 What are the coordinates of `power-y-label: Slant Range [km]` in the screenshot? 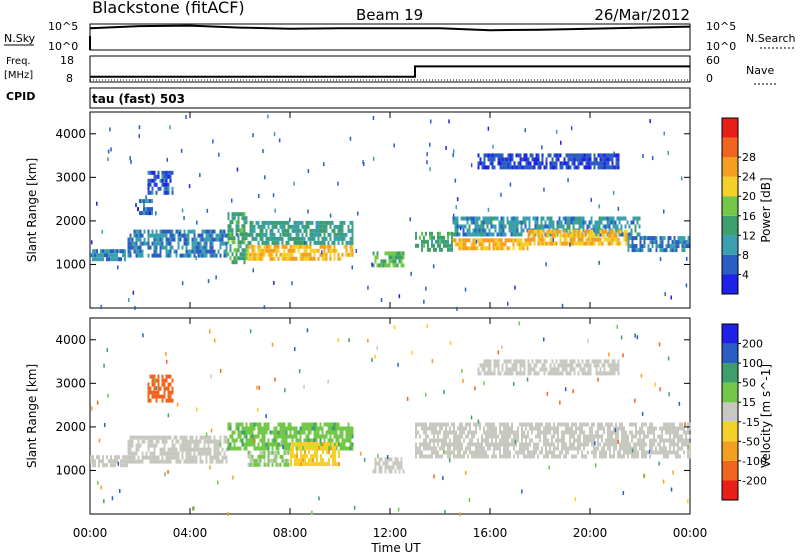 It's located at (32, 210).